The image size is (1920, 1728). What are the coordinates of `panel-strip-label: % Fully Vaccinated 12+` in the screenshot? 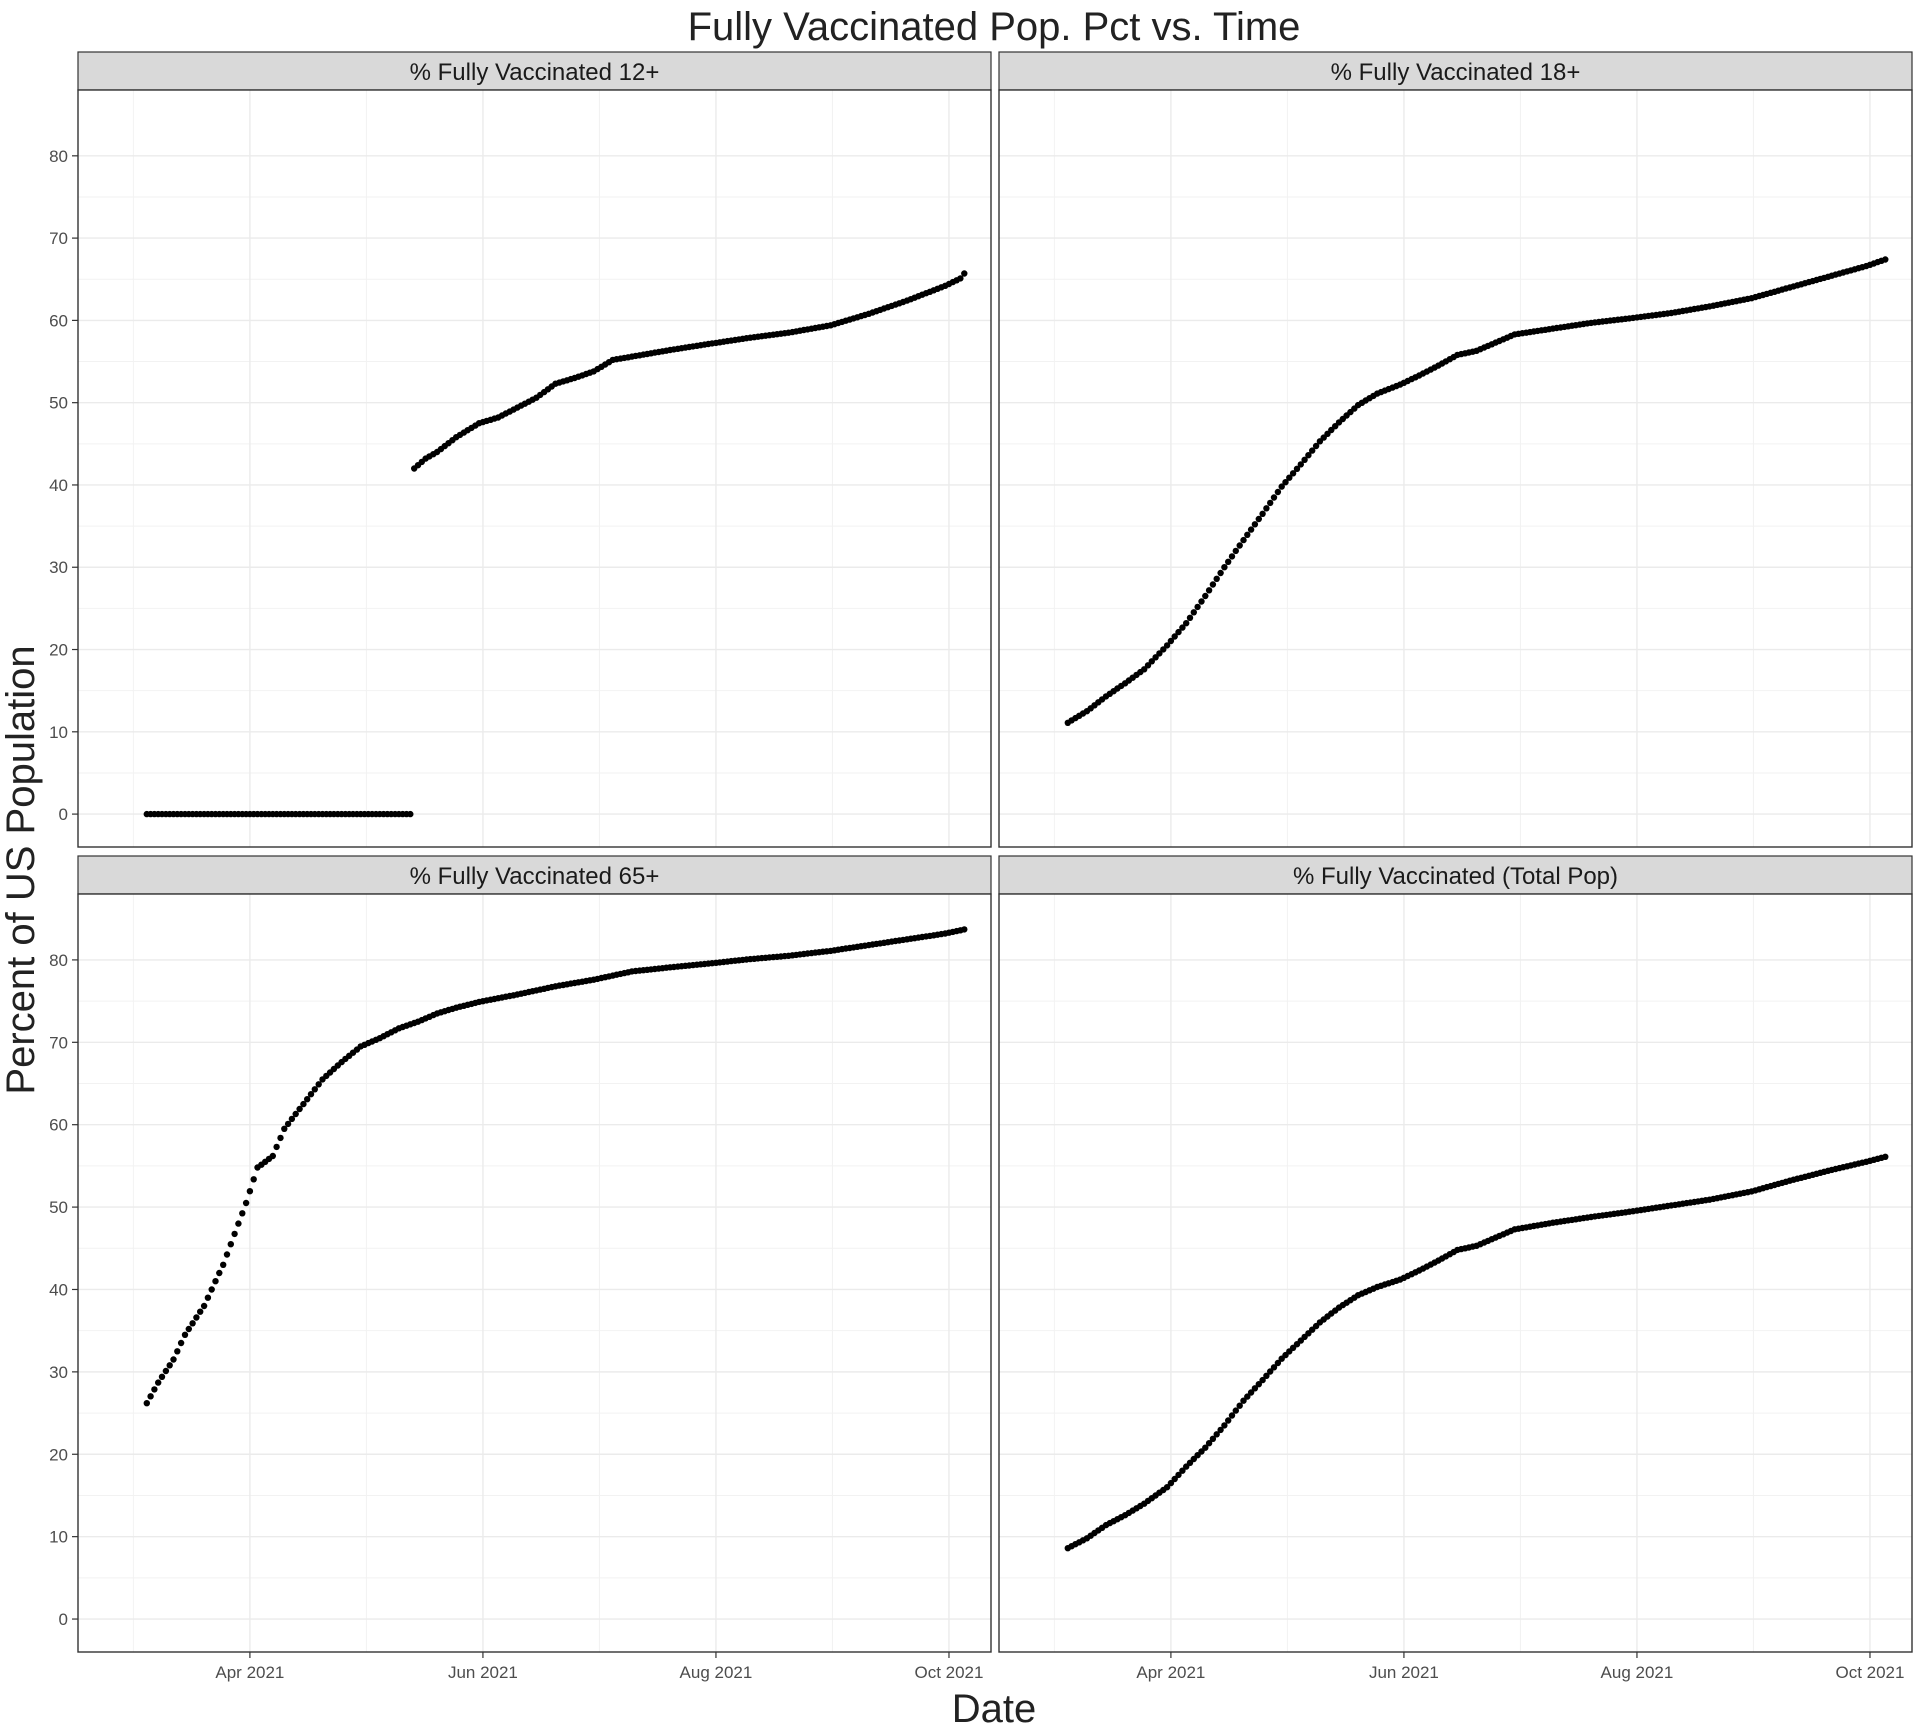 It's located at (535, 72).